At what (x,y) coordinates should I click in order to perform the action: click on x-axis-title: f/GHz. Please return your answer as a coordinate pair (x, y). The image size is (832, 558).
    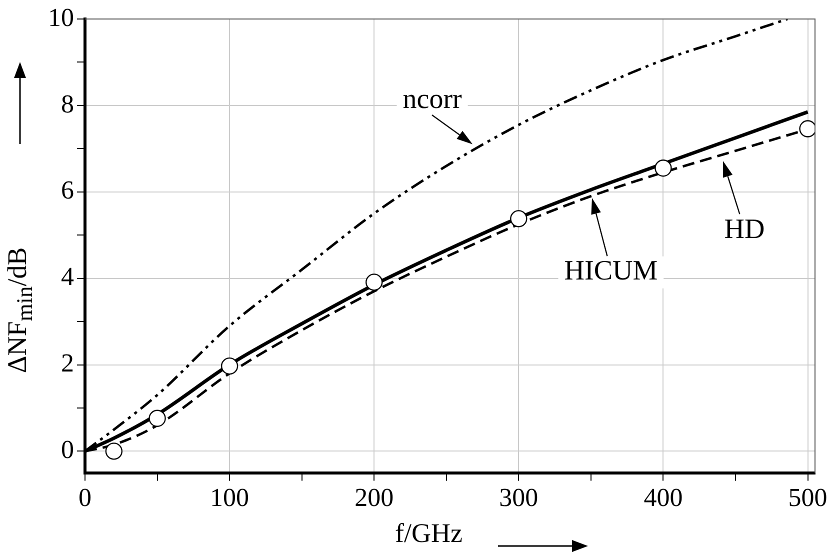
    Looking at the image, I should click on (428, 533).